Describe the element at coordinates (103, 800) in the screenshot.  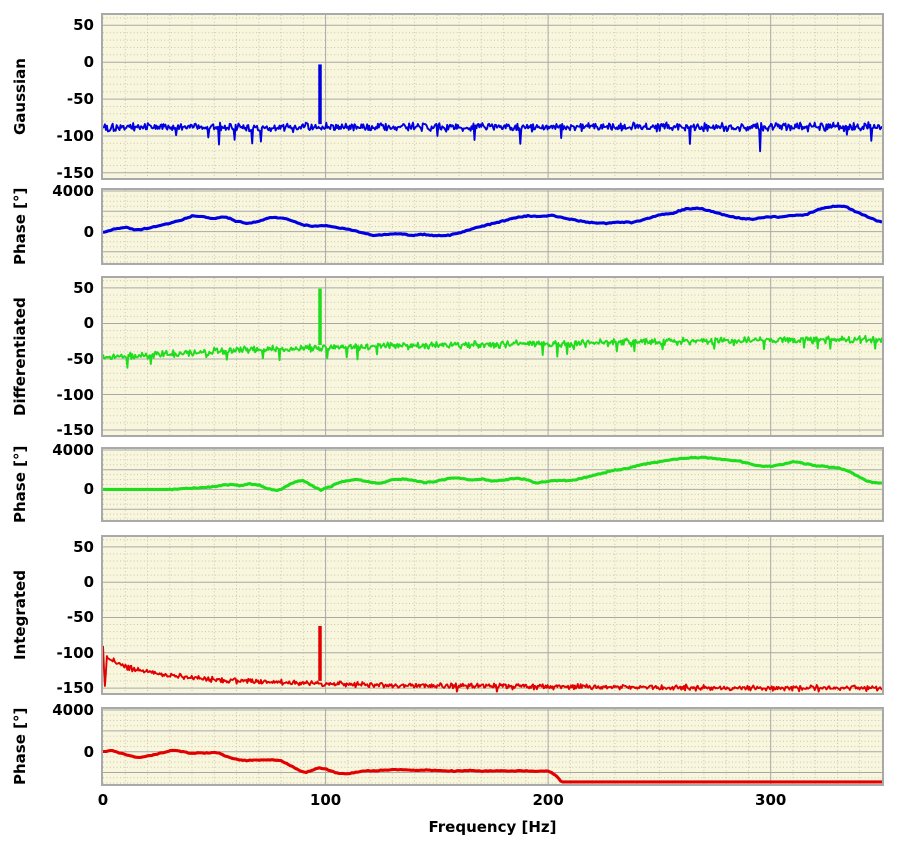
I see `x-tick-label: 0` at that location.